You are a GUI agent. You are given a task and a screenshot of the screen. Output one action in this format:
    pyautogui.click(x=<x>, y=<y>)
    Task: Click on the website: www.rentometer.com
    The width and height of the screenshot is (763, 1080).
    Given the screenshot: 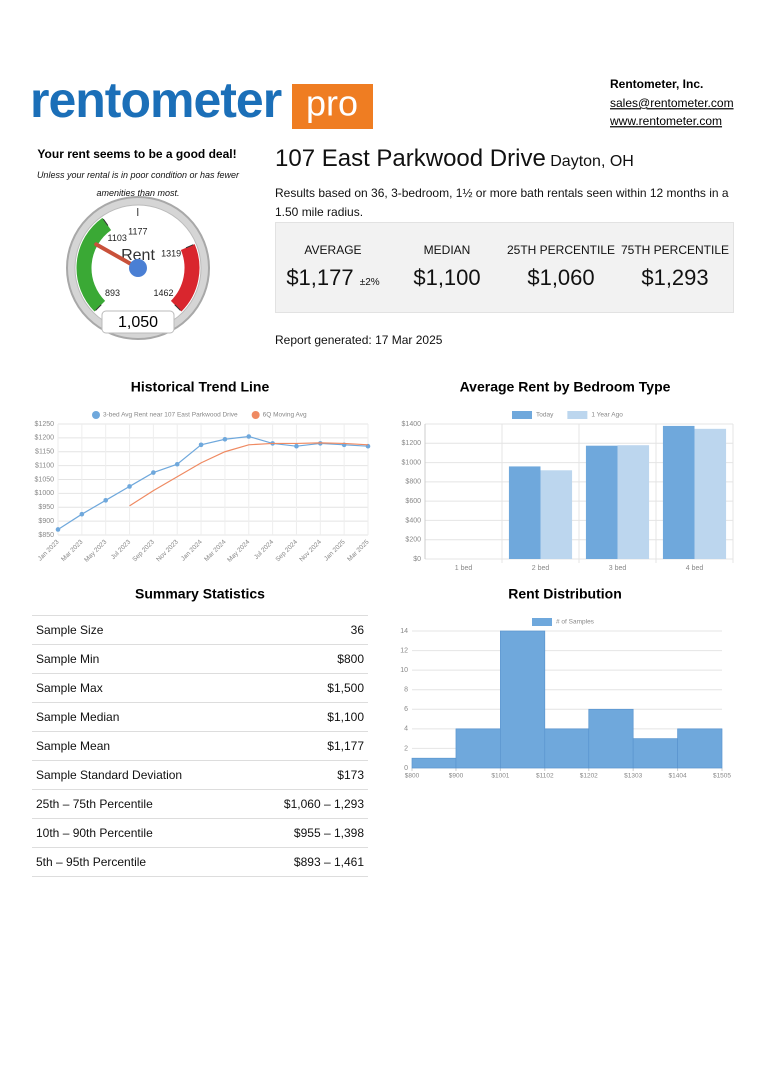 What is the action you would take?
    pyautogui.click(x=665, y=121)
    